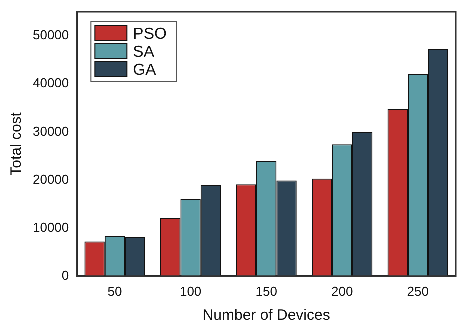 The height and width of the screenshot is (331, 474). What do you see at coordinates (266, 315) in the screenshot?
I see `x-axis-title: Number of Devices` at bounding box center [266, 315].